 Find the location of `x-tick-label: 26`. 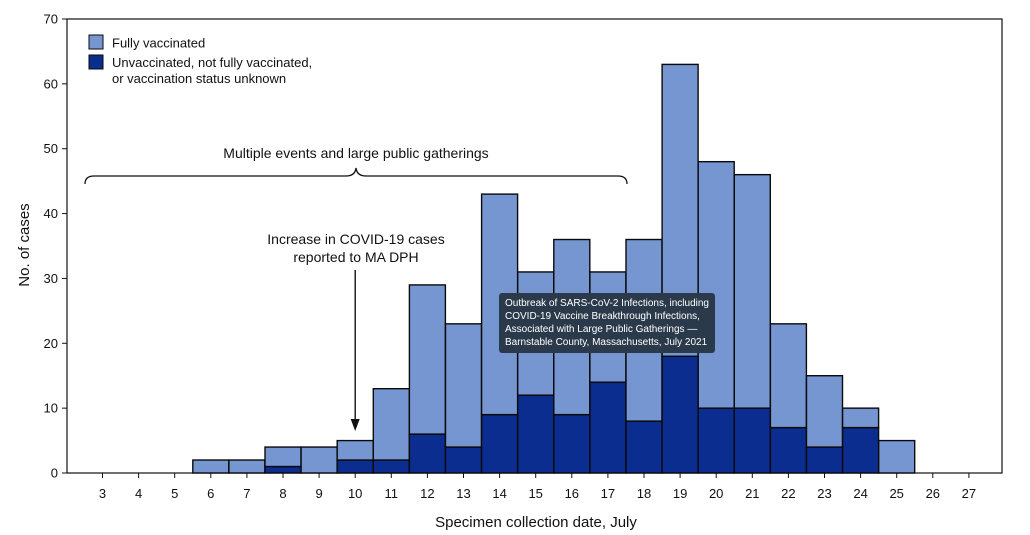

x-tick-label: 26 is located at coordinates (933, 493).